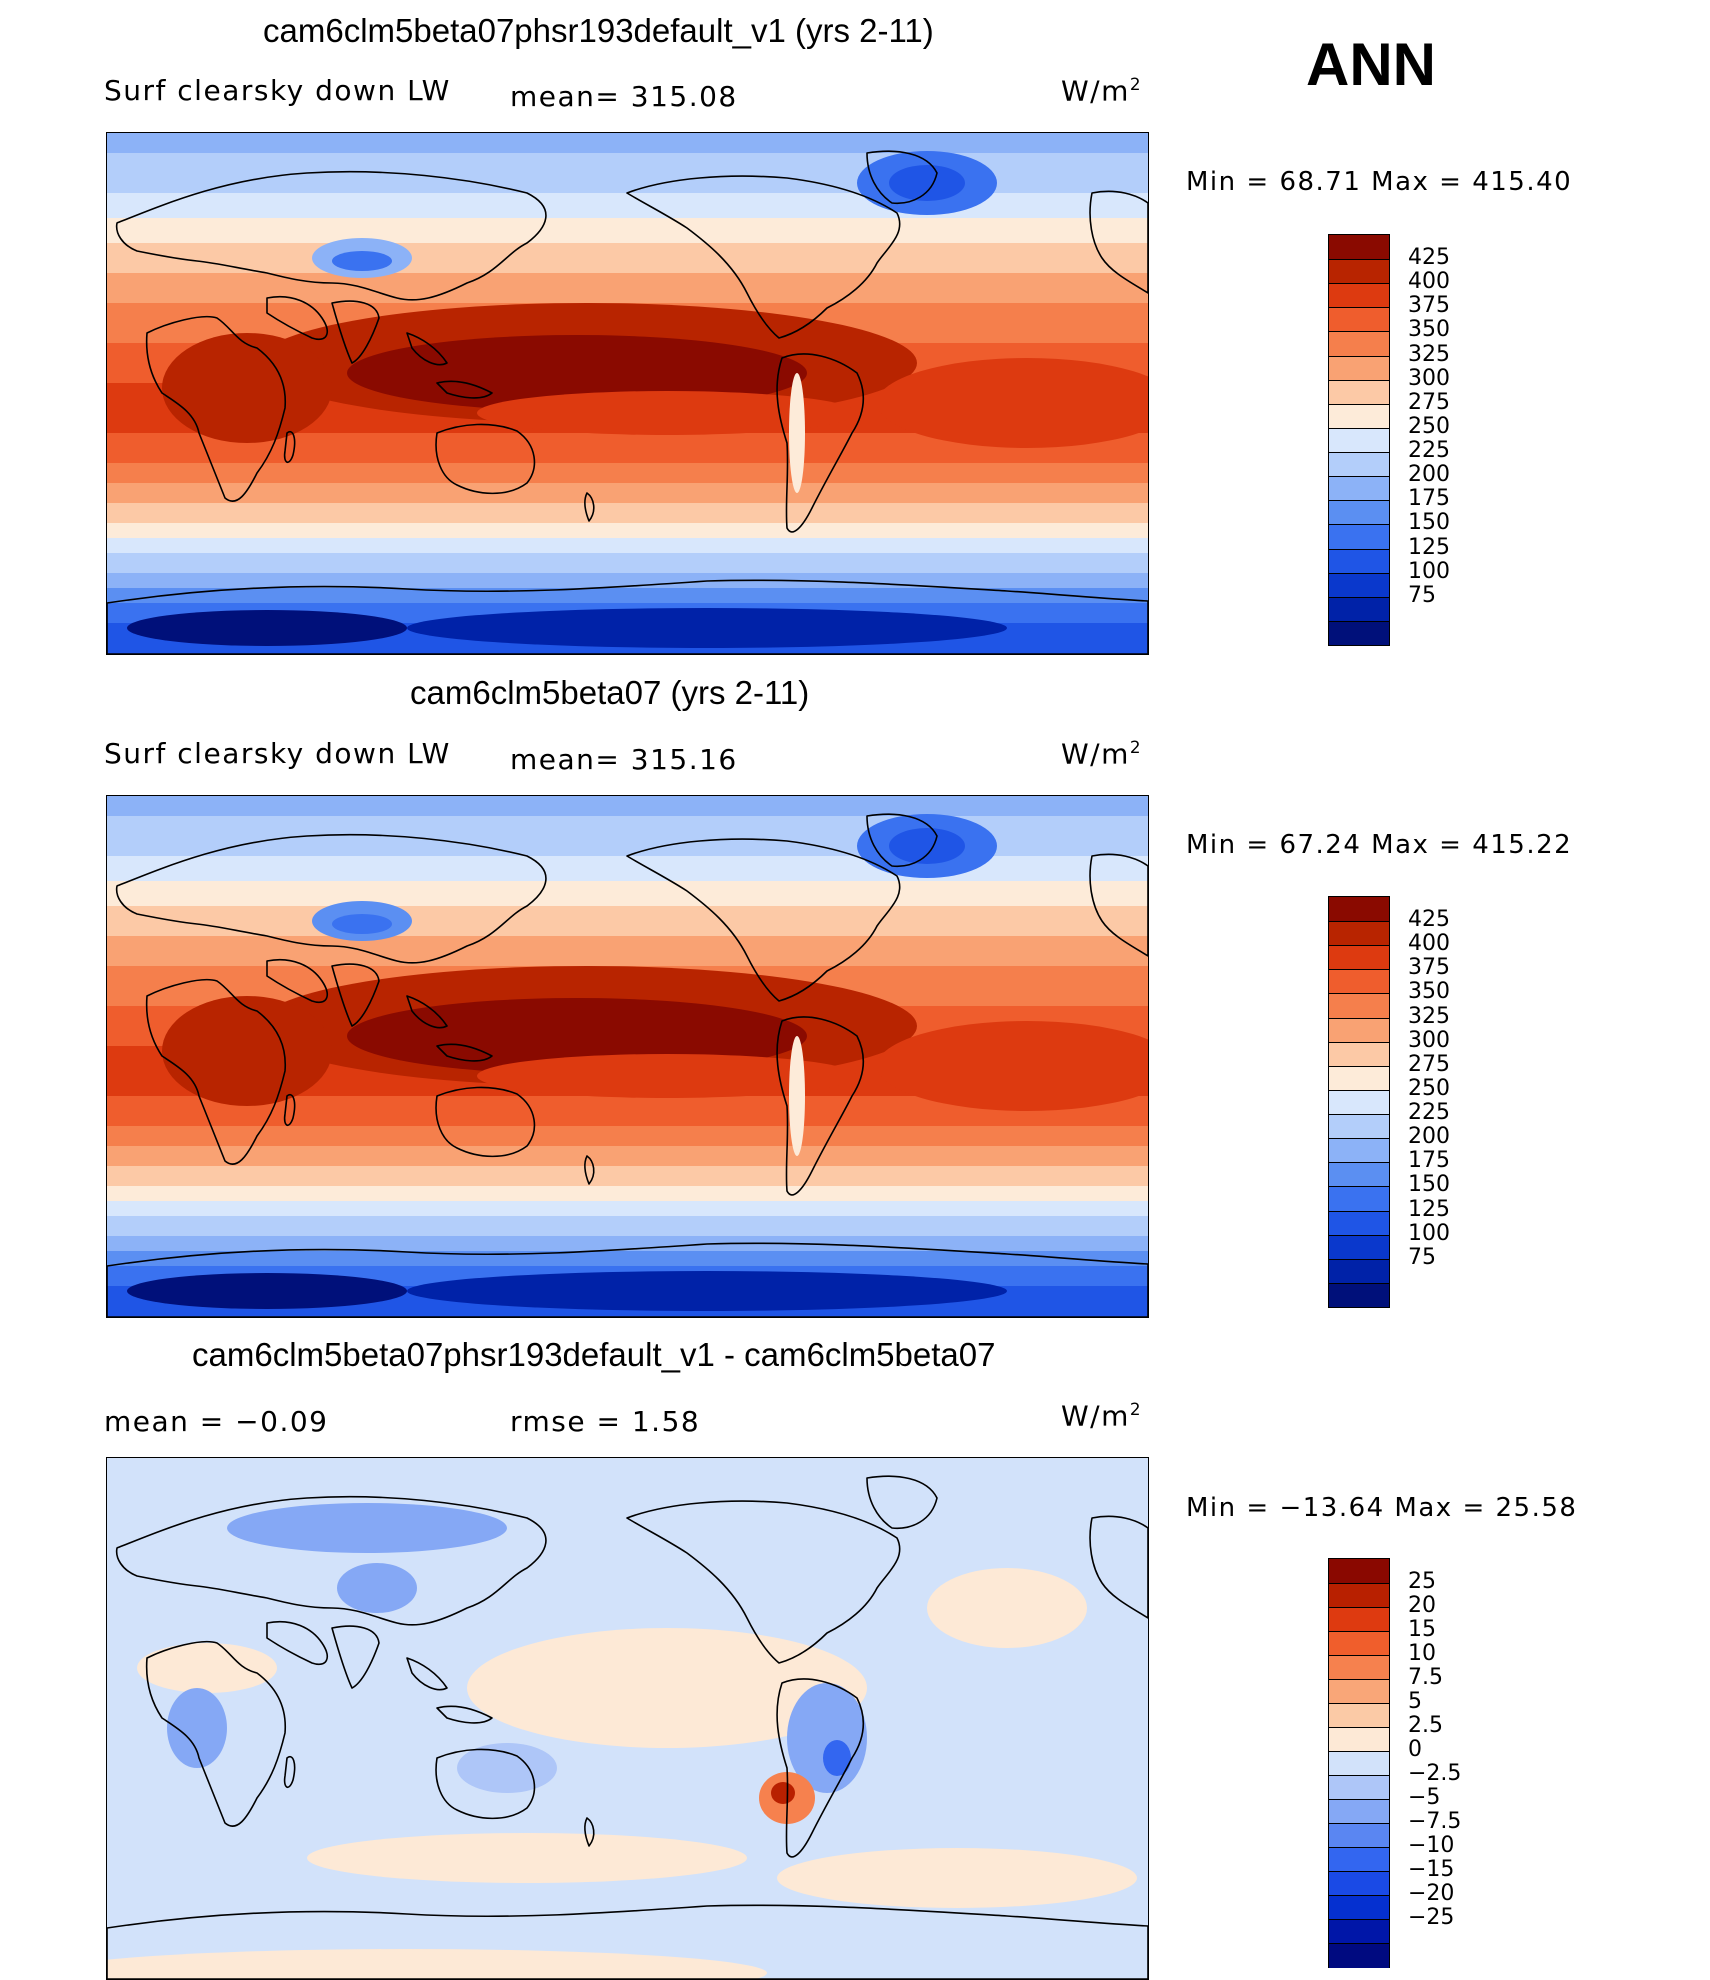 The height and width of the screenshot is (1980, 1710). Describe the element at coordinates (1379, 182) in the screenshot. I see `panel-1-min-max: Min = 68.71 Max = 415.40` at that location.